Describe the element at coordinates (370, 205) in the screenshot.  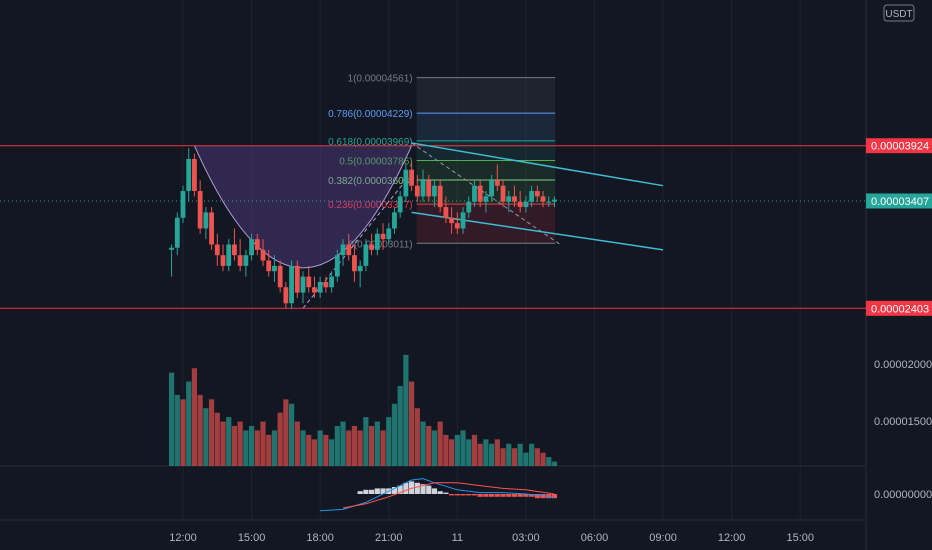
I see `fib-level-label: 0.236(0.00003377)` at that location.